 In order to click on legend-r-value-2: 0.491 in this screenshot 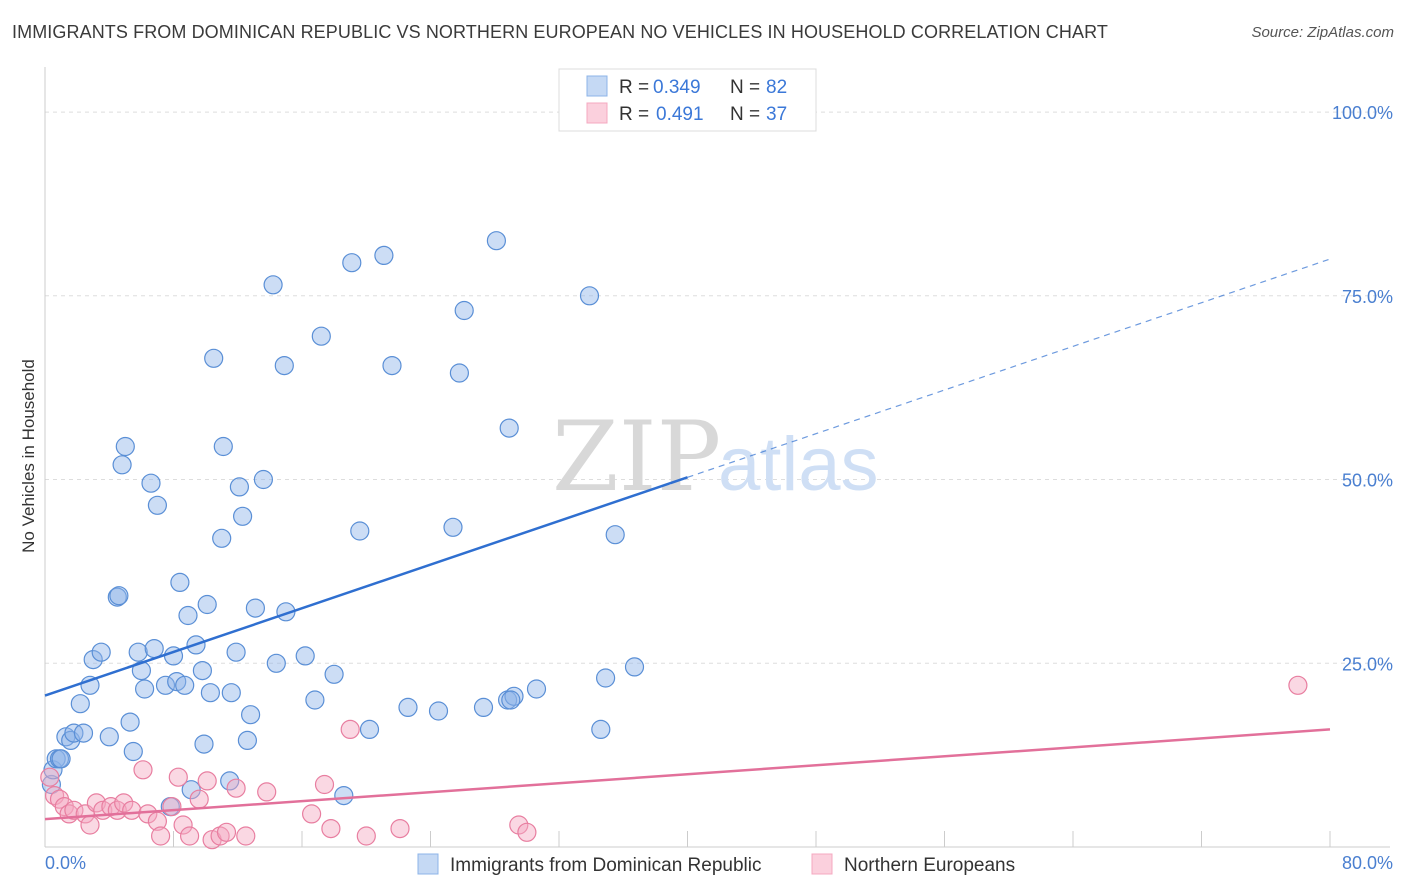, I will do `click(680, 114)`.